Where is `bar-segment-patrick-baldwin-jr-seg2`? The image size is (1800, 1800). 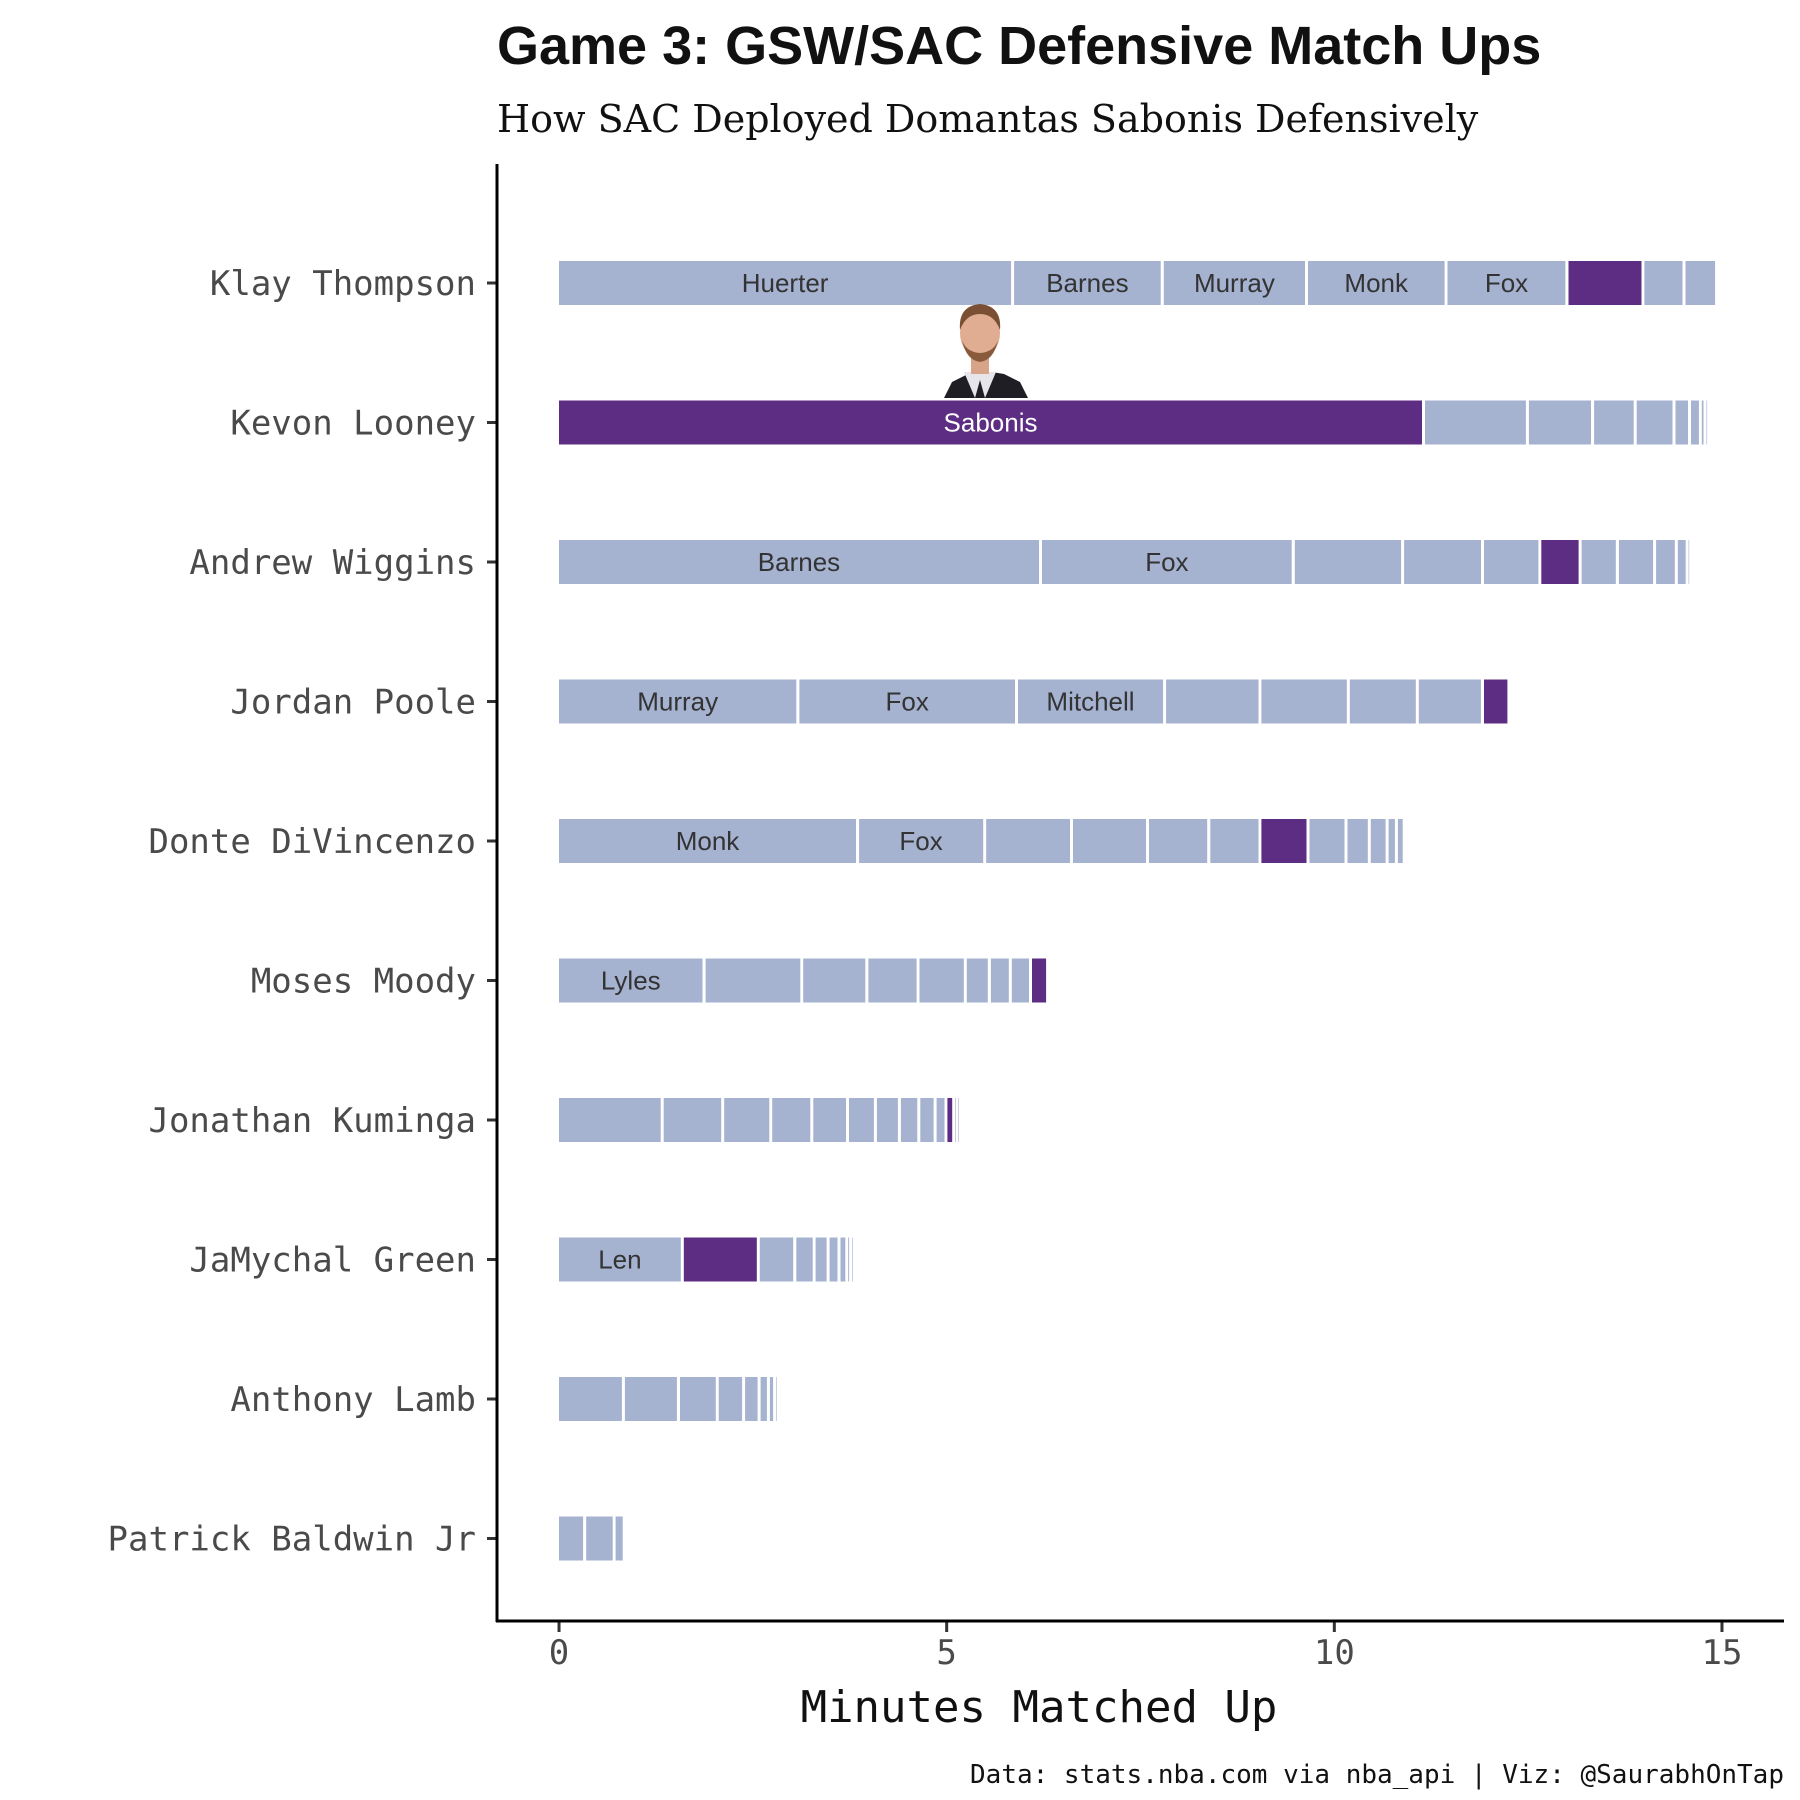 bar-segment-patrick-baldwin-jr-seg2 is located at coordinates (619, 1538).